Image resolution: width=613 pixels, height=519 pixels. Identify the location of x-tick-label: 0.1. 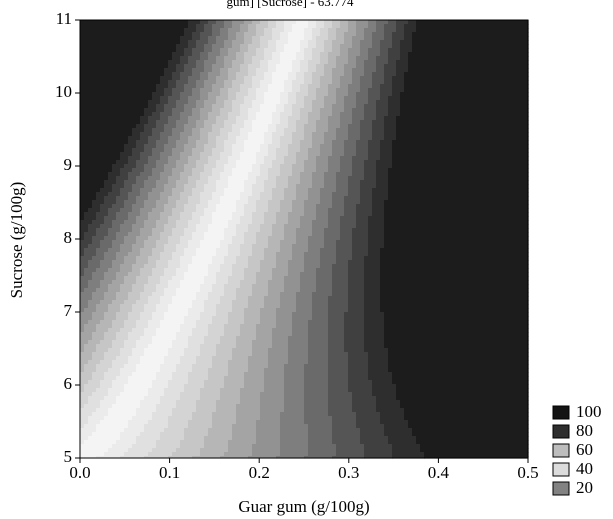
(169, 472).